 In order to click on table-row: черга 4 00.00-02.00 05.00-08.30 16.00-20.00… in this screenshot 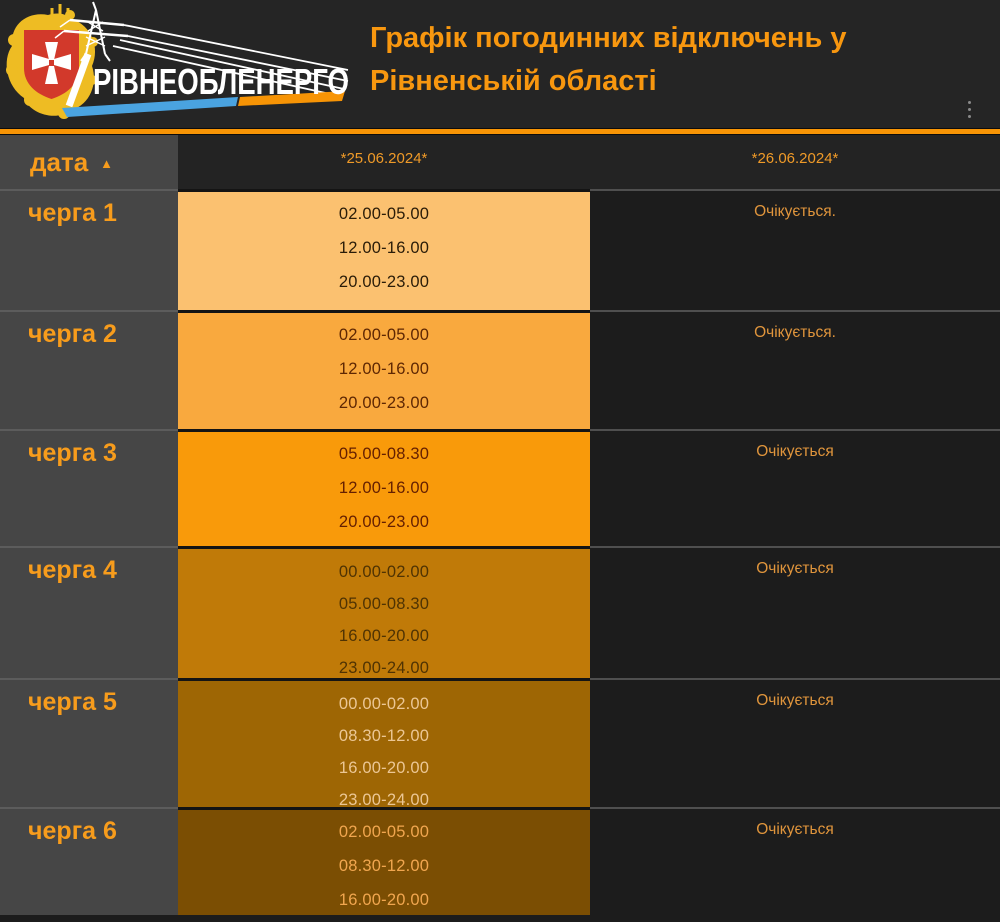, I will do `click(500, 612)`.